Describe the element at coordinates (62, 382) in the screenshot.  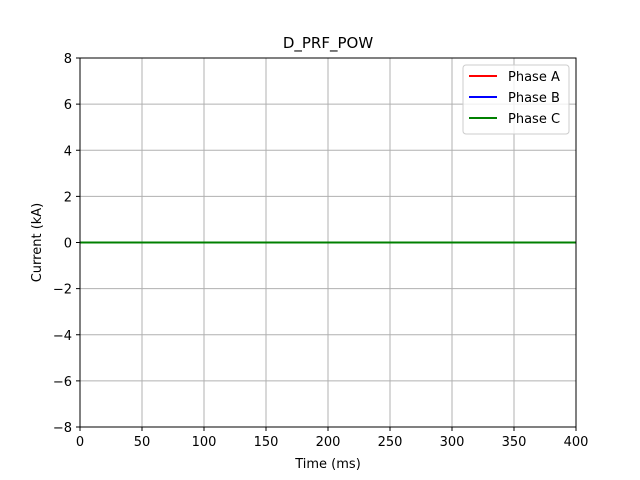
I see `y-tick-label: −6` at that location.